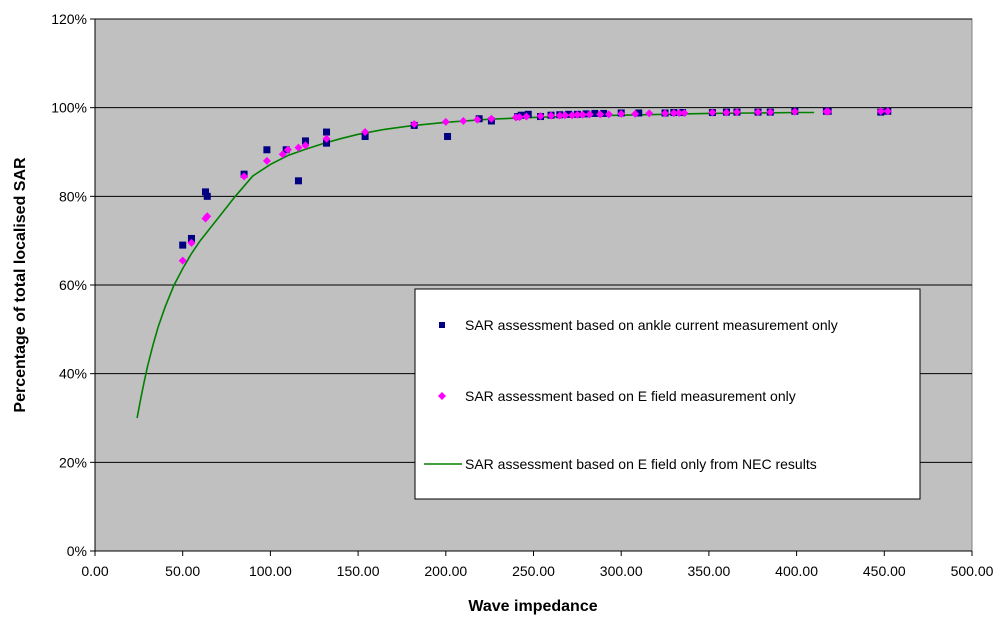  I want to click on y-axis-title: Percentage of total localised SAR, so click(20, 285).